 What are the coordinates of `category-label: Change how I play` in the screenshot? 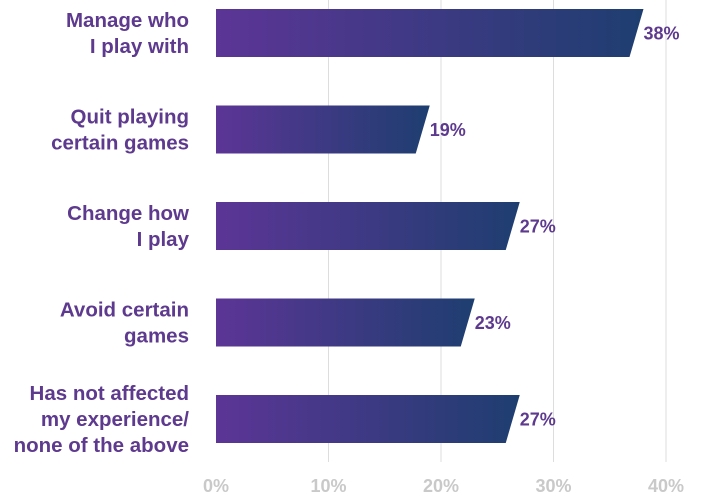 It's located at (128, 226).